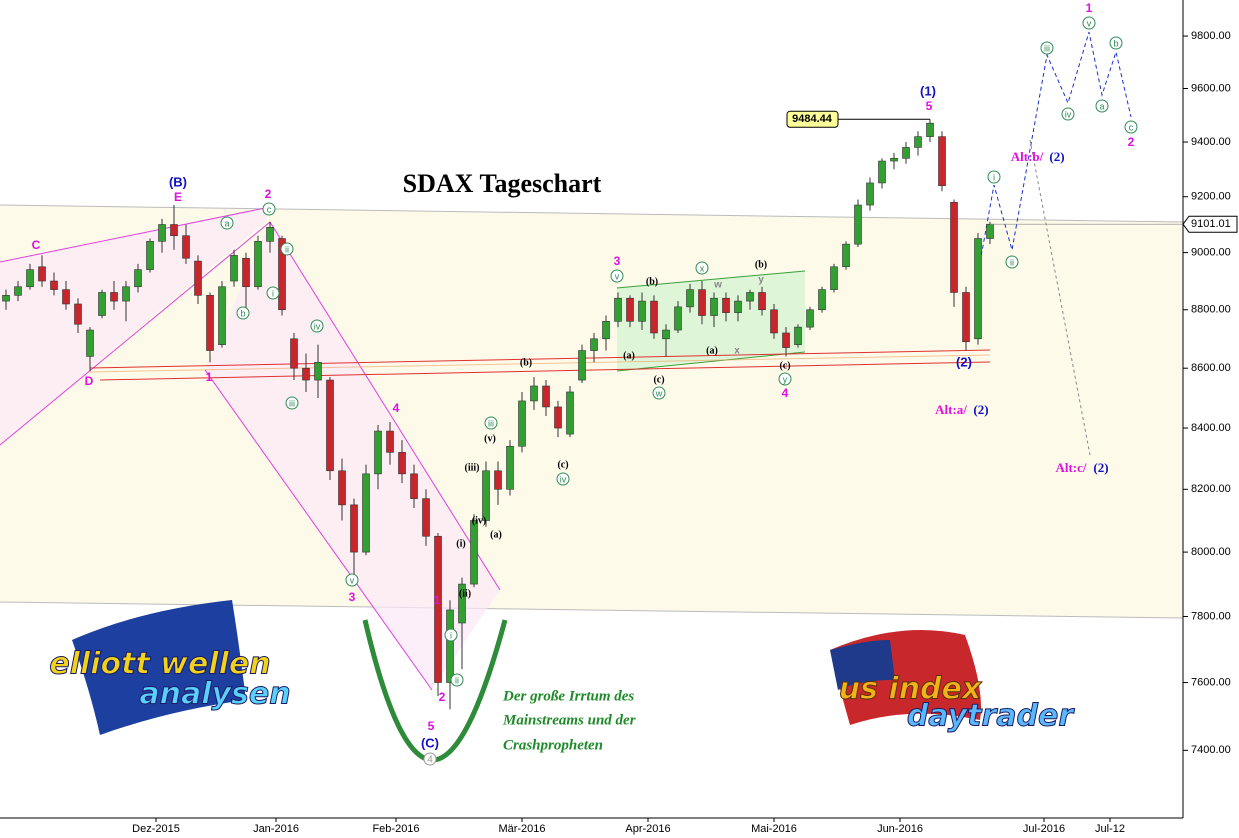  I want to click on x-tick-label: Mai-2016, so click(774, 829).